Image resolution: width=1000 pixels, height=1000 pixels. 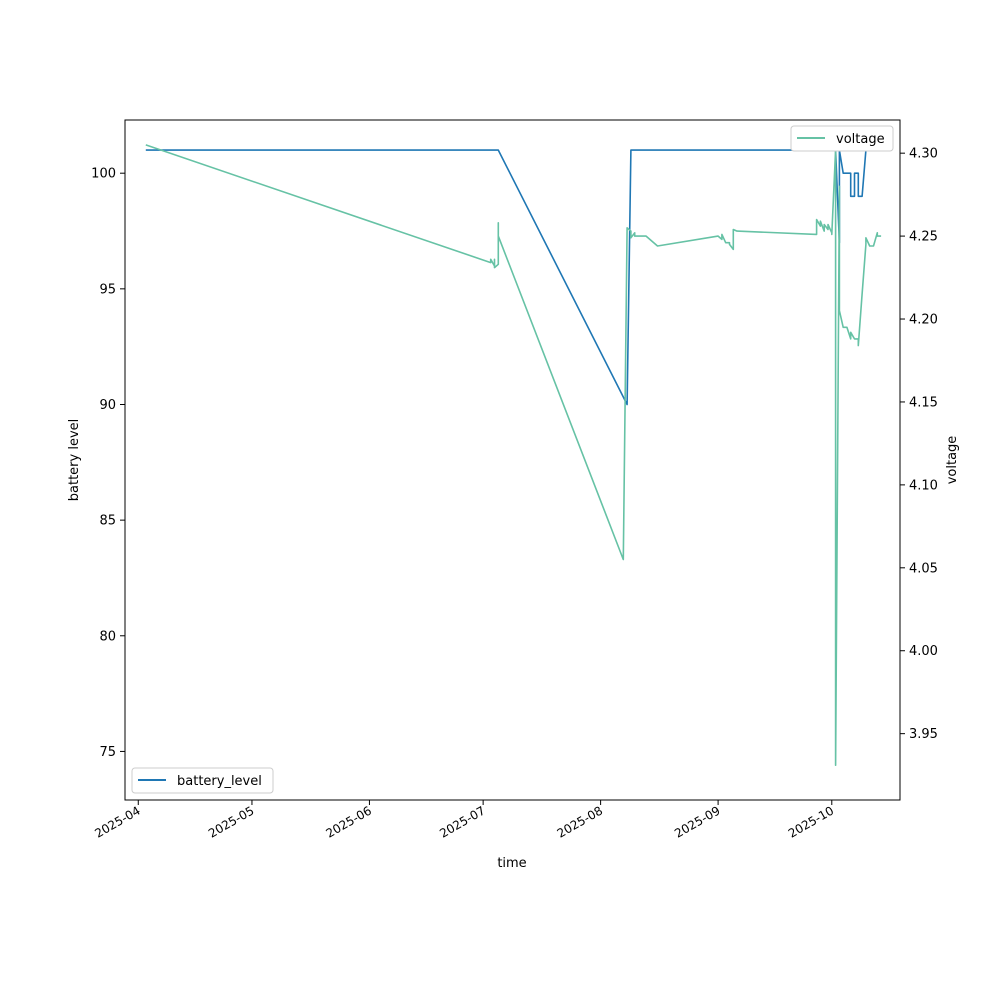 I want to click on legend-battery-level: battery_level, so click(x=202, y=780).